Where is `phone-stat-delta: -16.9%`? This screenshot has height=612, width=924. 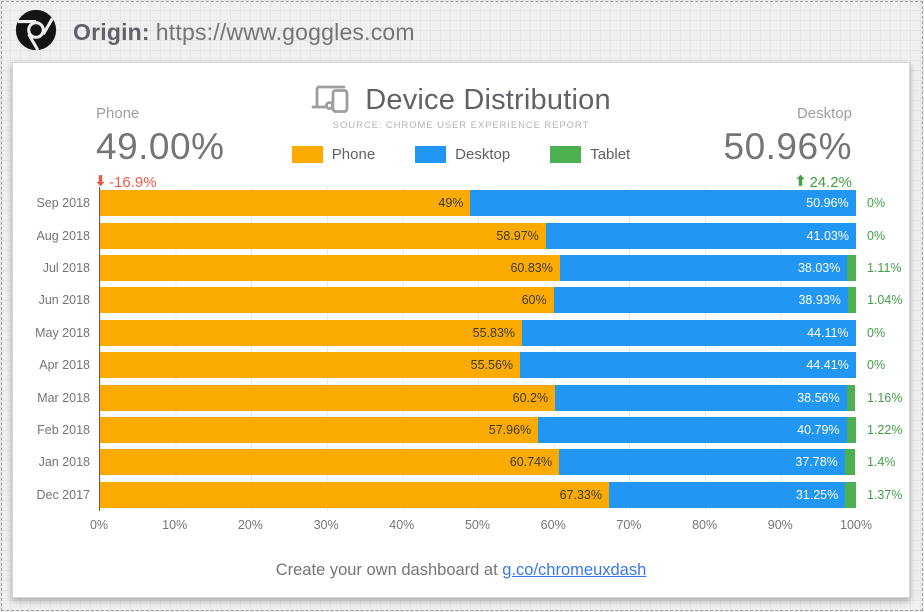 phone-stat-delta: -16.9% is located at coordinates (191, 182).